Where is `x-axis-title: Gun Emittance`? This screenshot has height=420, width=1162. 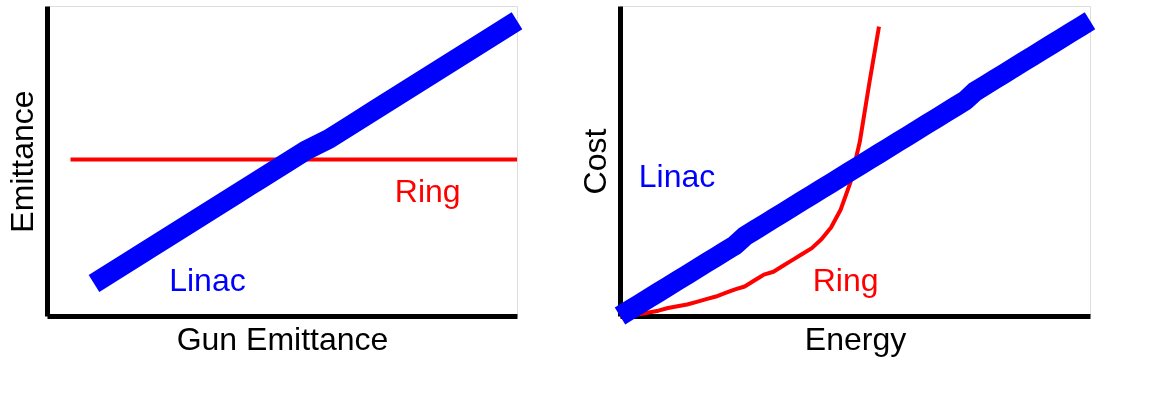
x-axis-title: Gun Emittance is located at coordinates (282, 338).